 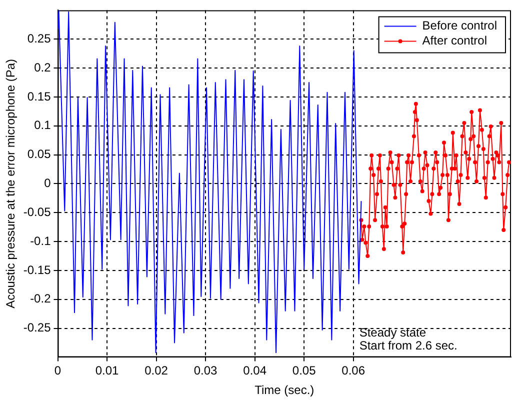 What do you see at coordinates (43, 67) in the screenshot?
I see `y-tick-label: 0.2` at bounding box center [43, 67].